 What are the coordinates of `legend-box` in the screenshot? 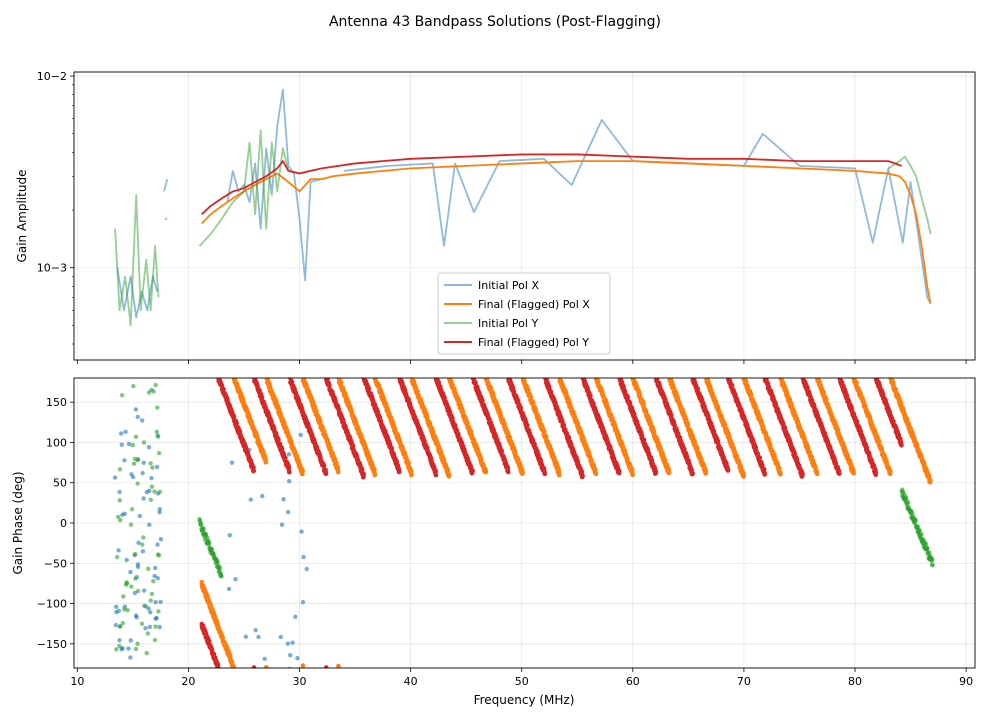 It's located at (524, 313).